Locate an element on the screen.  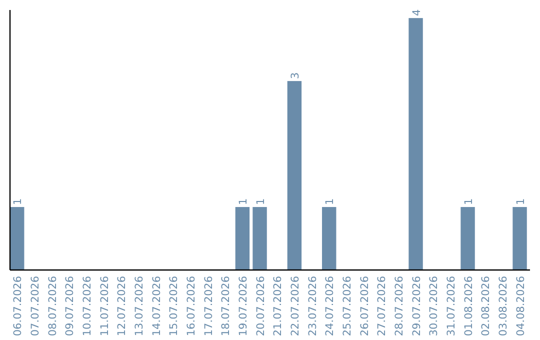
x-tick-label: 14.07.2026 is located at coordinates (156, 306).